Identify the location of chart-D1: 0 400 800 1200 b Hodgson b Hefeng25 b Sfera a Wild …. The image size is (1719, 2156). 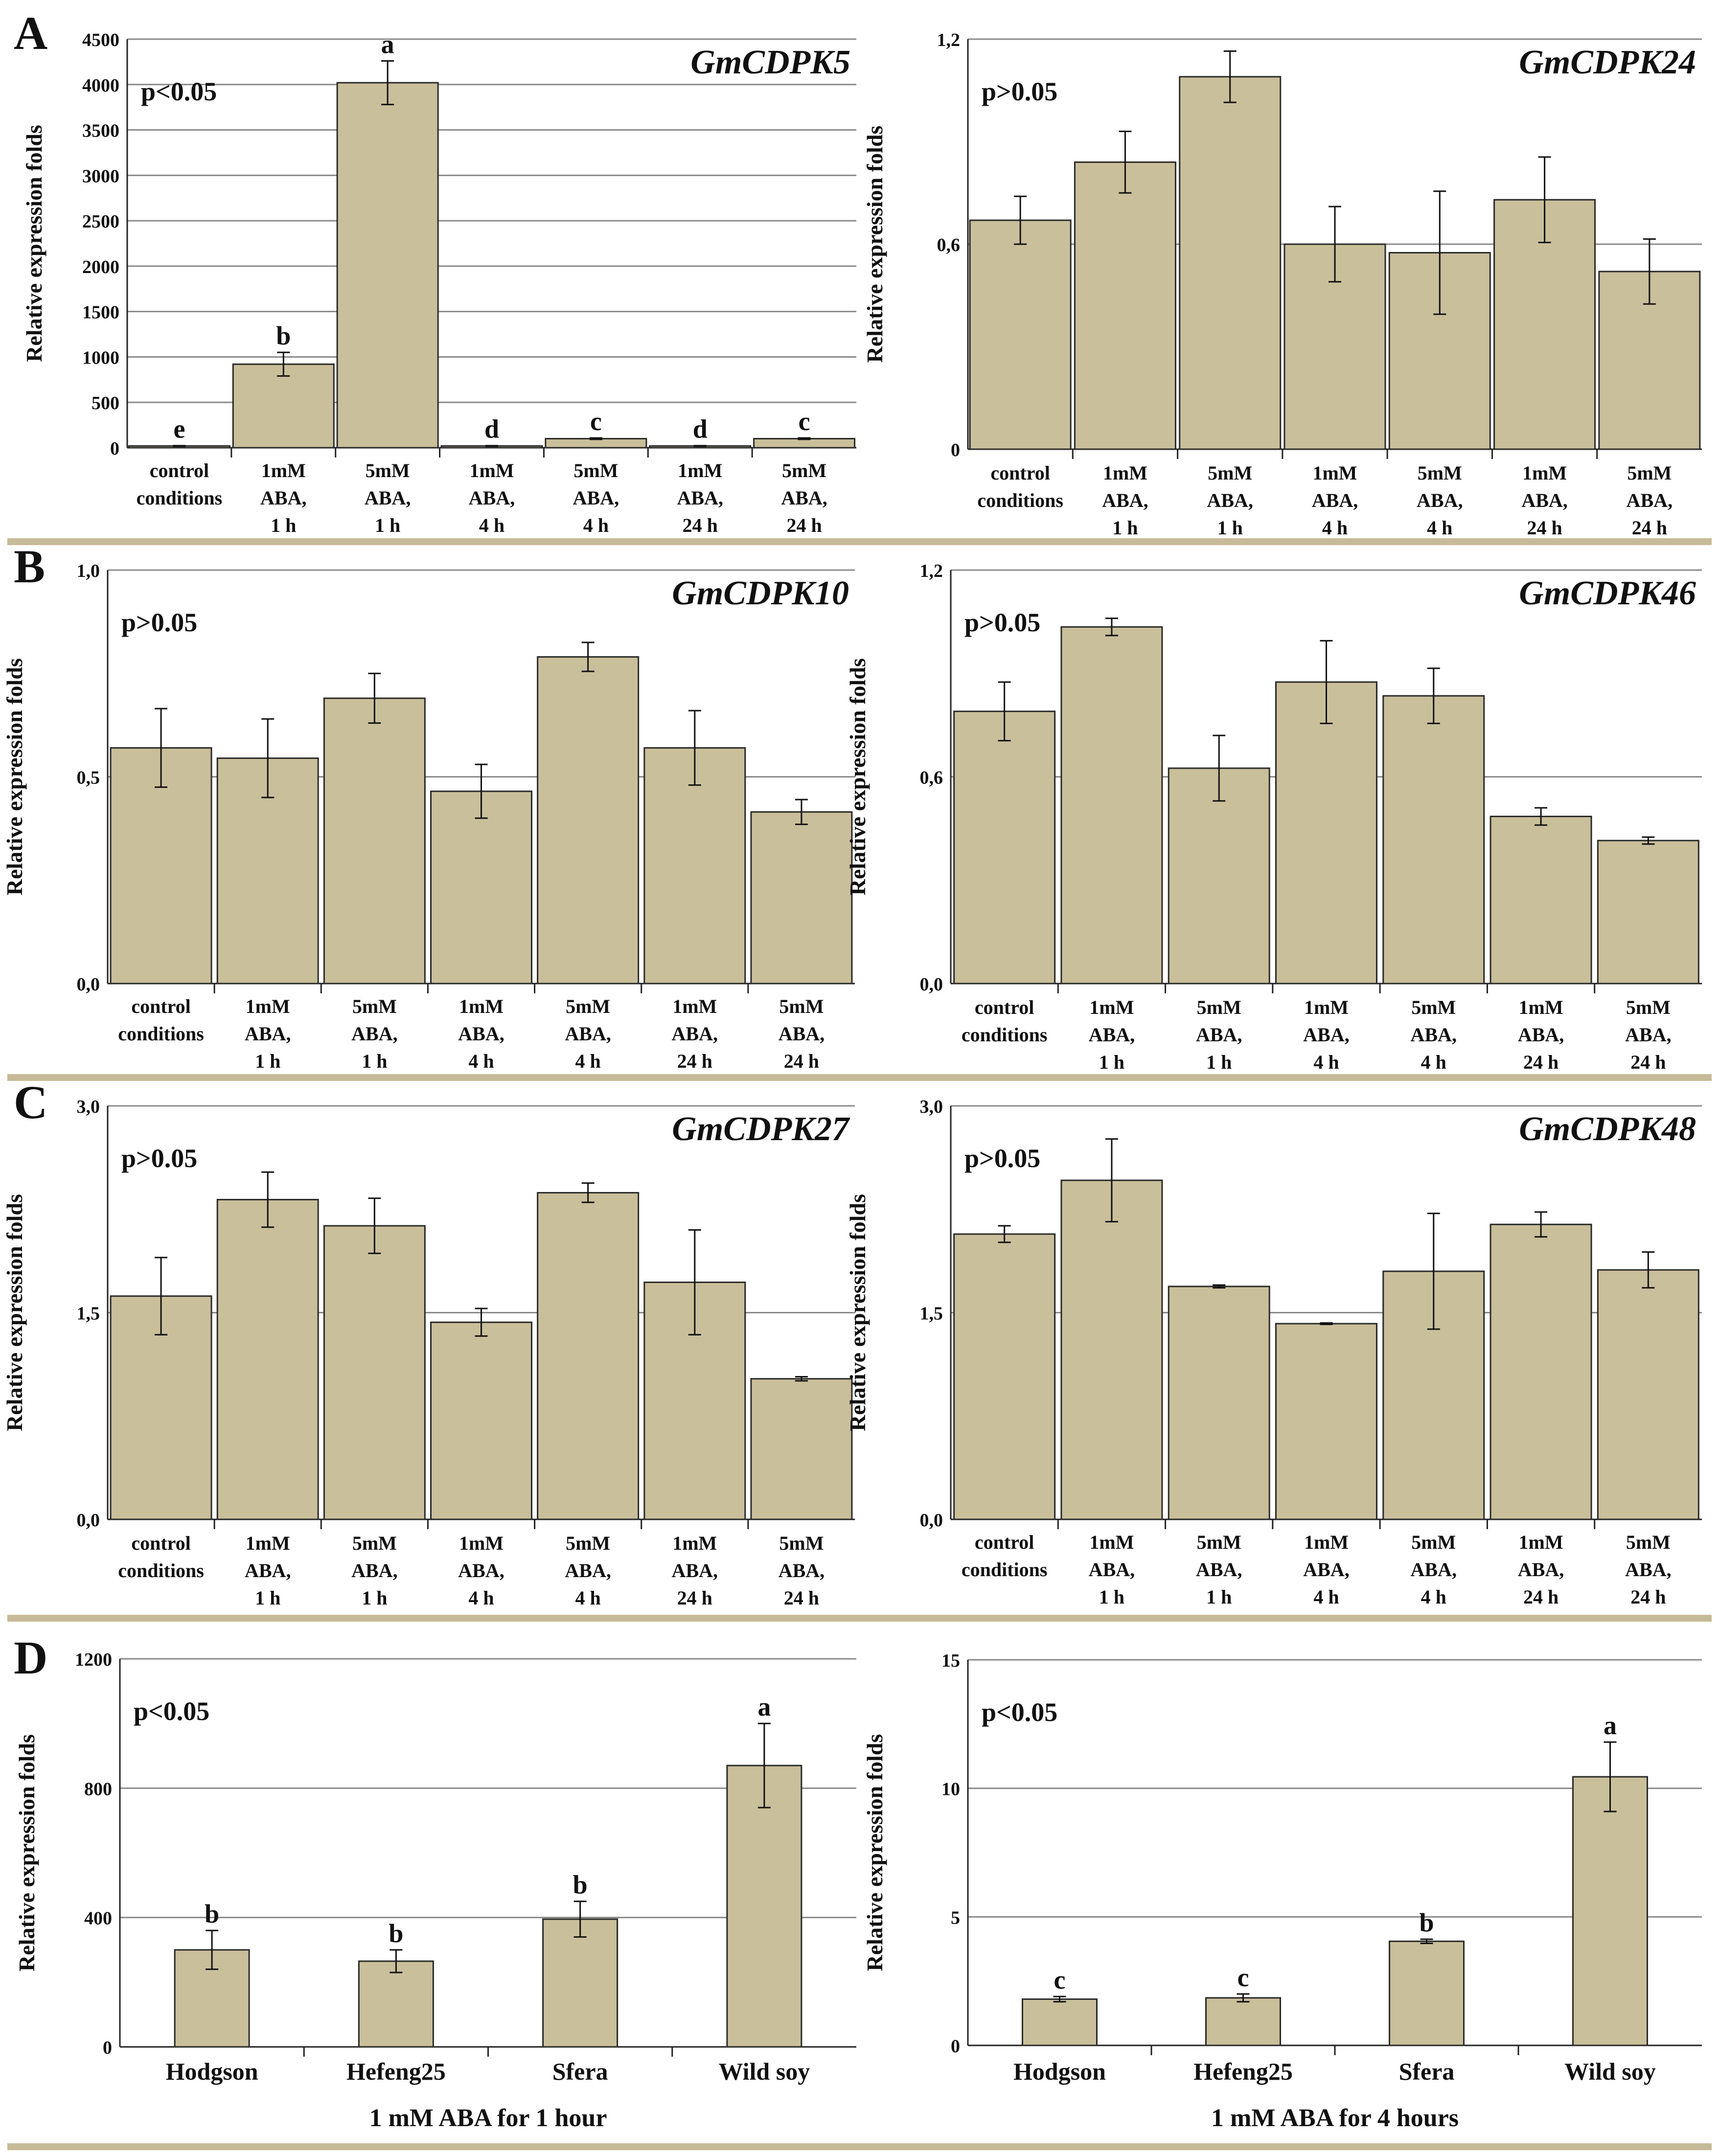
(435, 1881).